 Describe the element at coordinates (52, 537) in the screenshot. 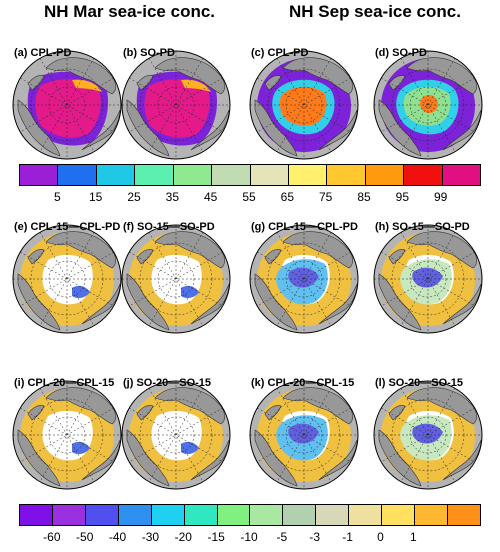

I see `colorbar-tick-label: -60` at that location.